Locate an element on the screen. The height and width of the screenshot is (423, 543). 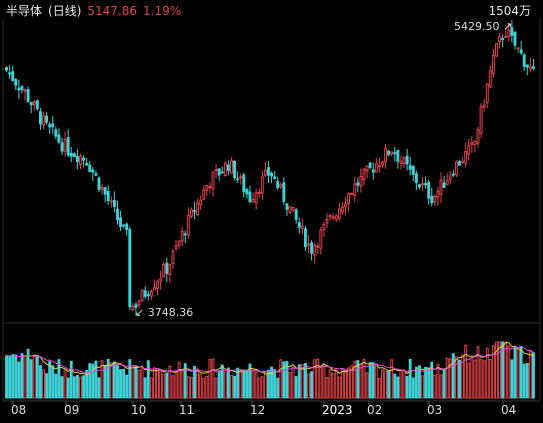
volume-ma10-line is located at coordinates (270, 359).